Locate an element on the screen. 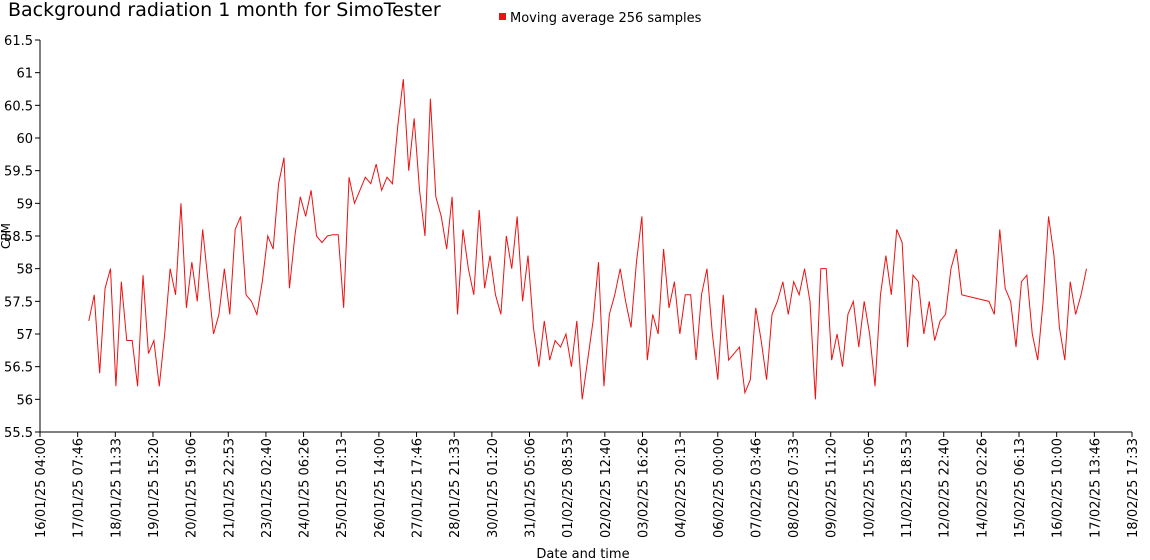  x-tick-label: 18/02/25 17:33 is located at coordinates (1133, 488).